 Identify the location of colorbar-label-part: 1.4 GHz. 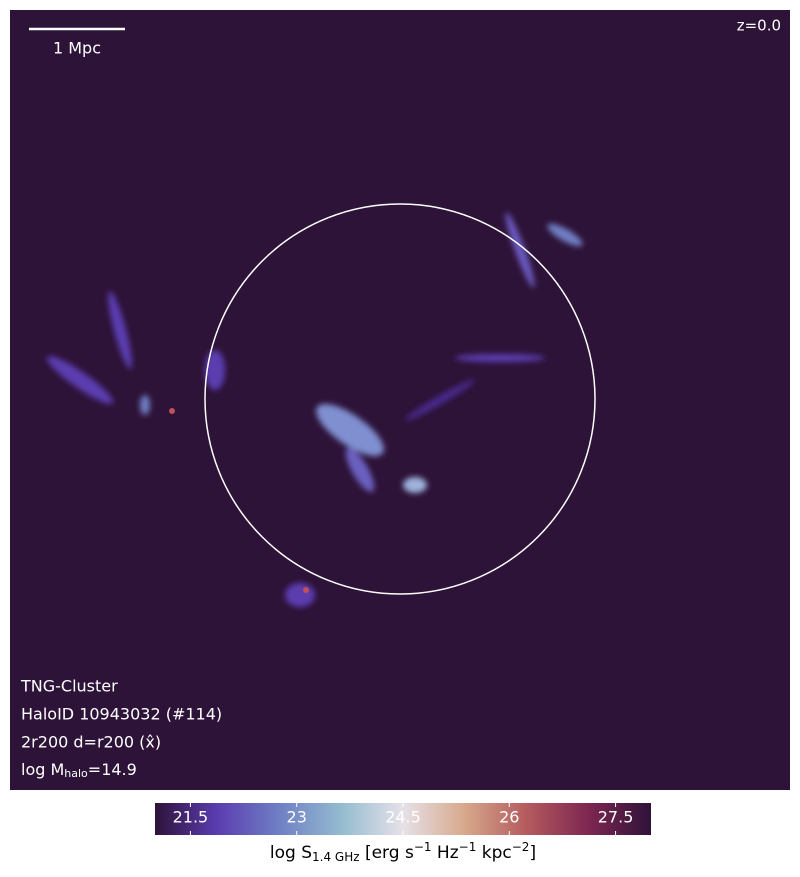
(336, 857).